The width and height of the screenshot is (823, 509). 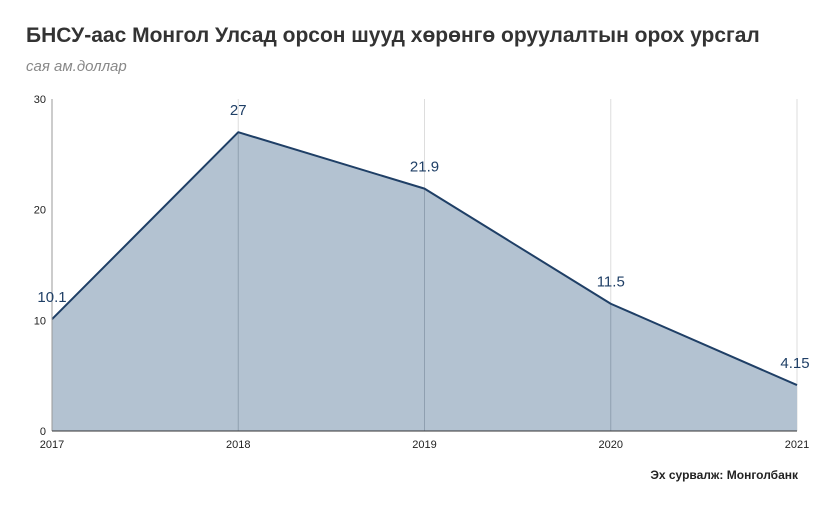 What do you see at coordinates (51, 297) in the screenshot?
I see `data-label: 10.1` at bounding box center [51, 297].